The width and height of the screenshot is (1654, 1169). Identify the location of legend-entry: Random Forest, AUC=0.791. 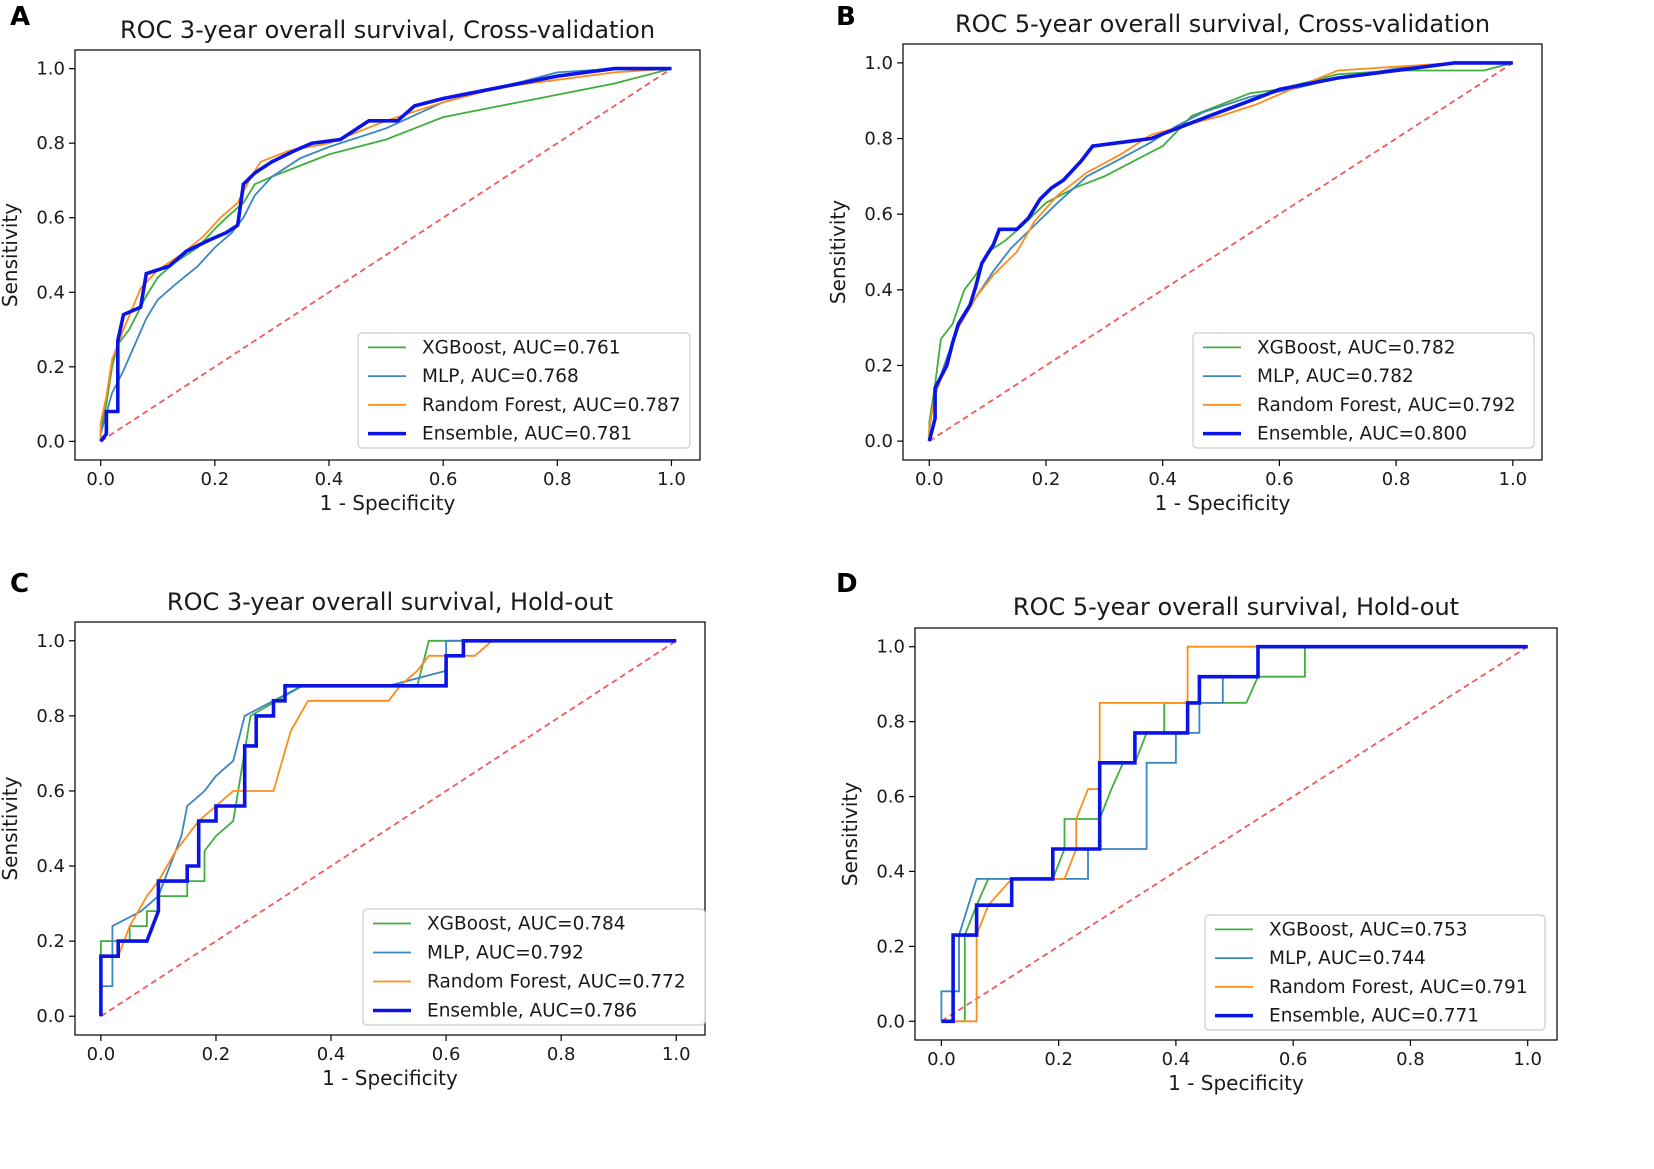
(1398, 987).